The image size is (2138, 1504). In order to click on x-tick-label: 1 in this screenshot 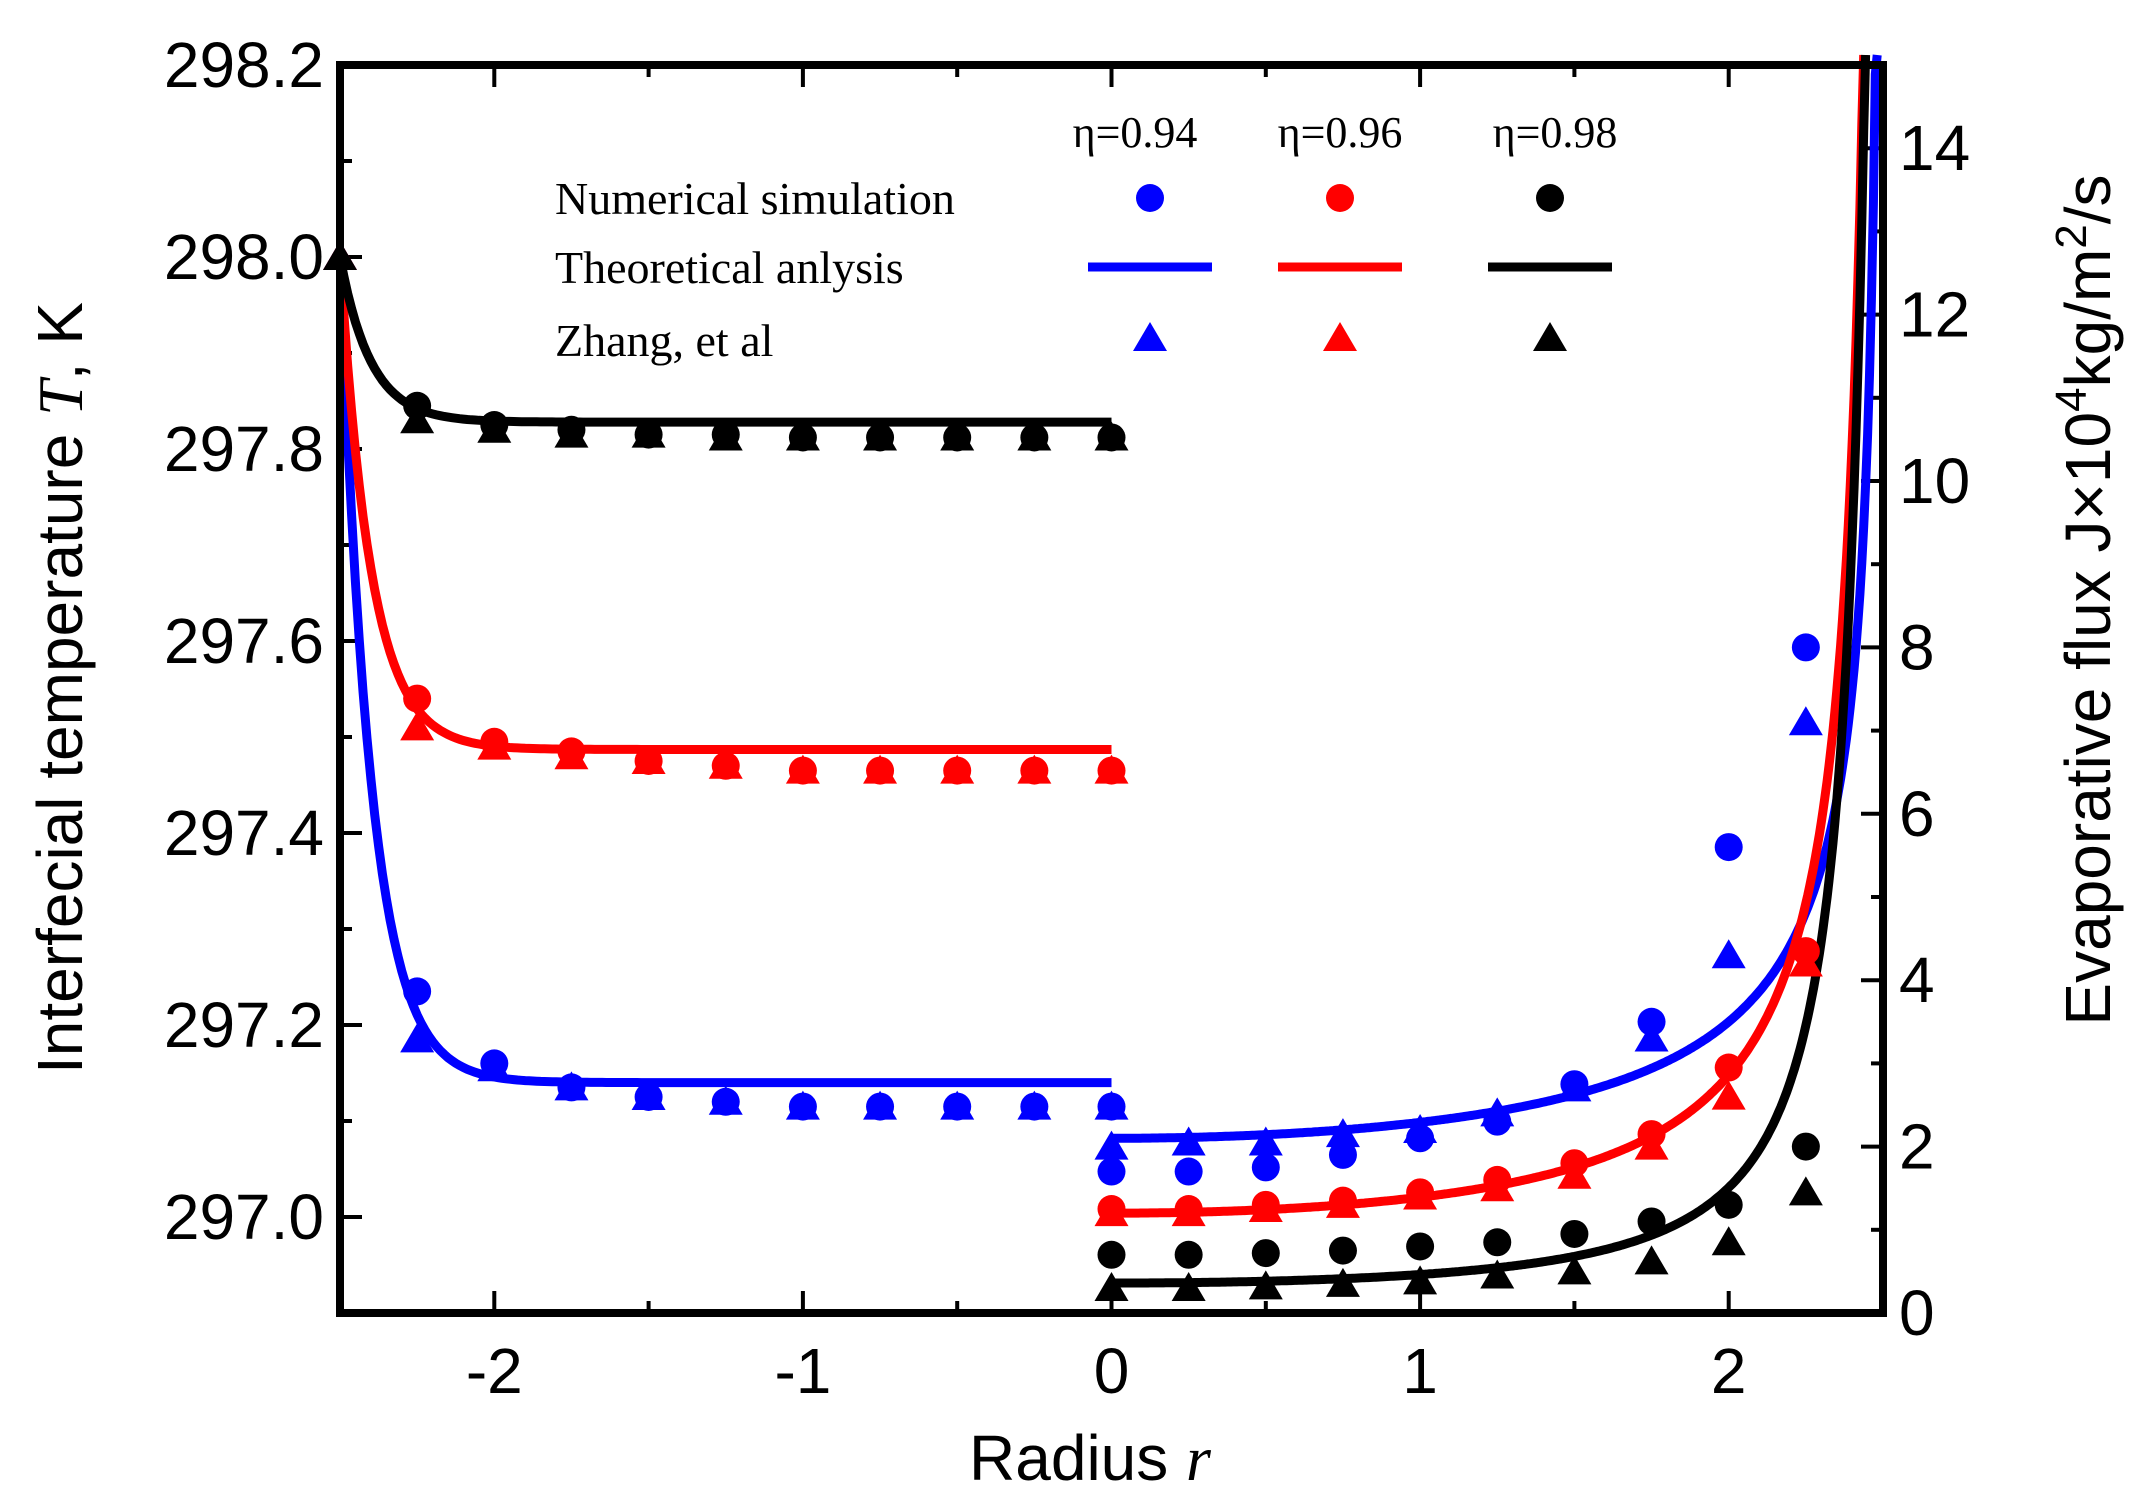, I will do `click(1420, 1371)`.